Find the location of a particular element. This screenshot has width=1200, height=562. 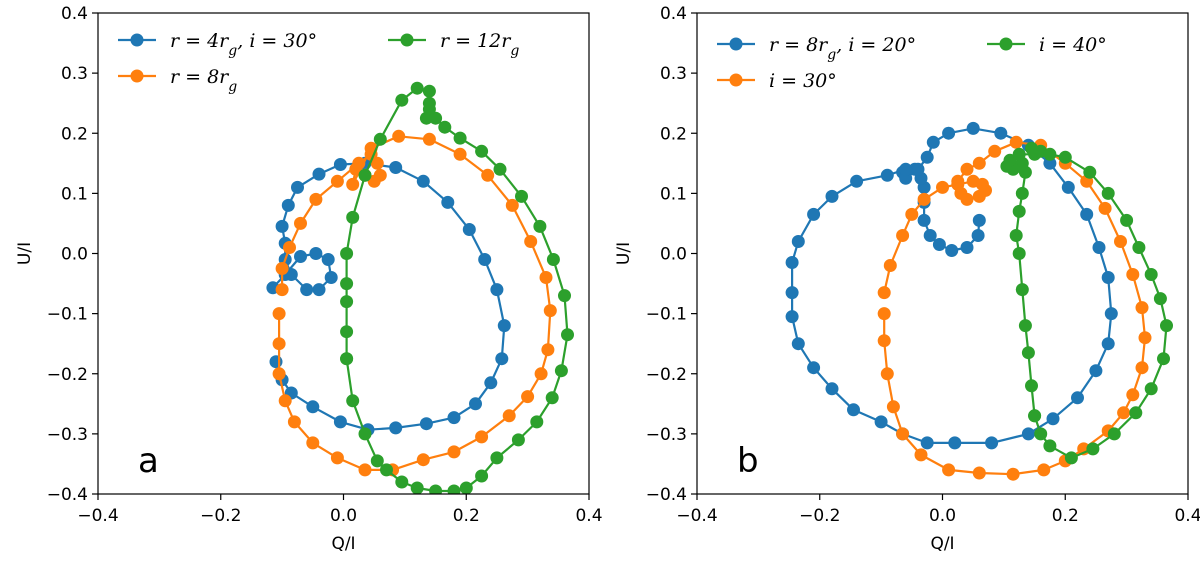

legend-entry: r = 8rg is located at coordinates (177, 80).